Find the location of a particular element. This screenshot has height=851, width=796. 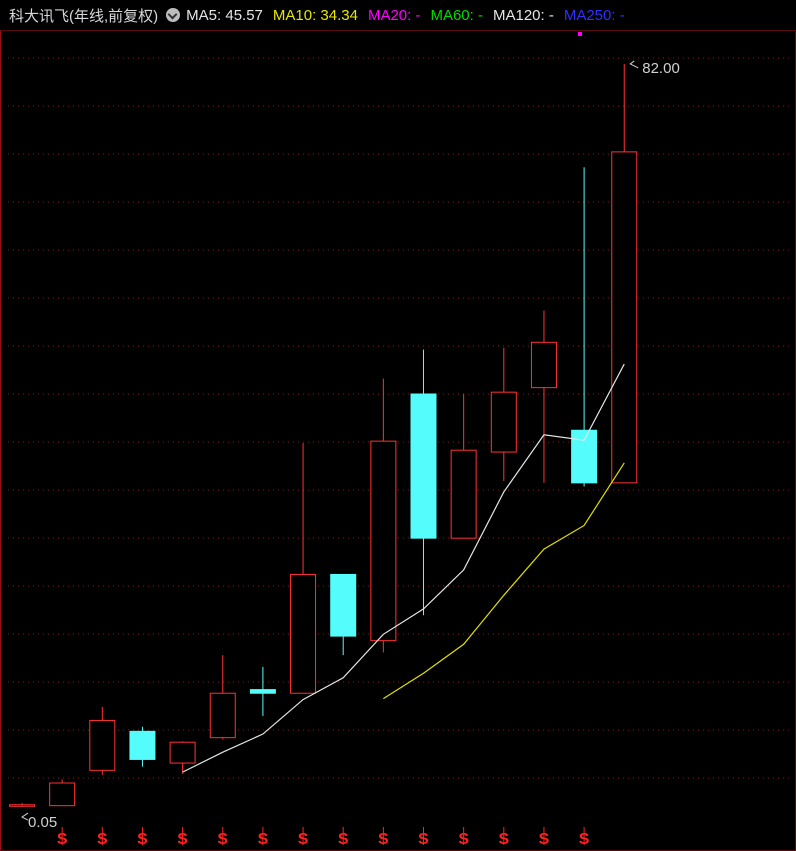

ma250-label: MA250: - is located at coordinates (594, 15).